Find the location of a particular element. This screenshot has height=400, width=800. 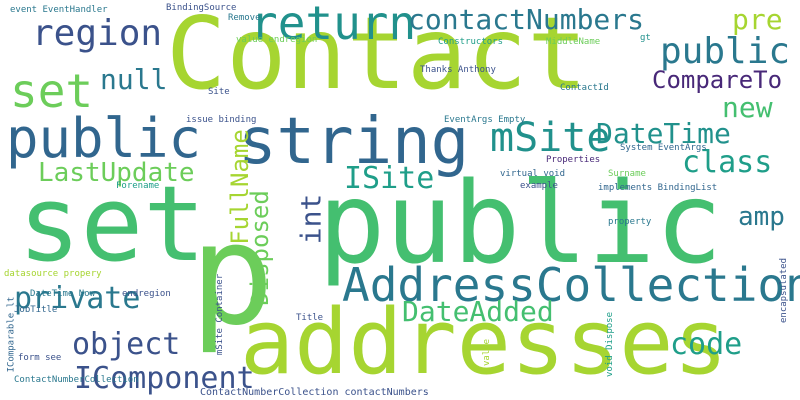

word-icomponent: IComponent is located at coordinates (164, 378).